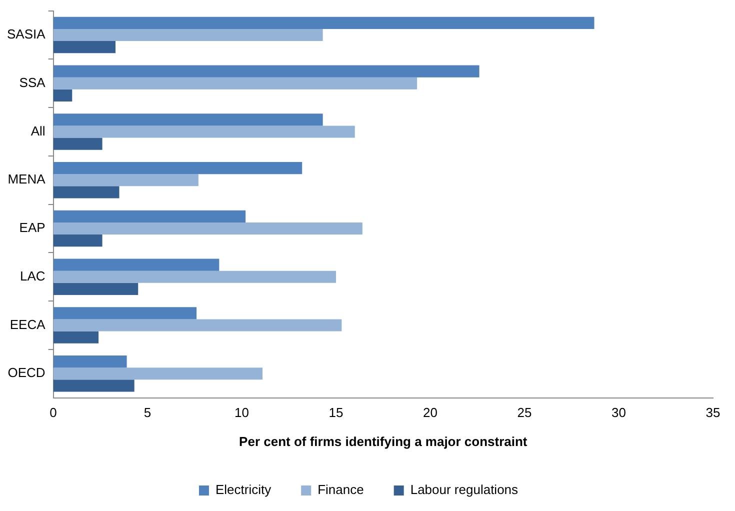  Describe the element at coordinates (32, 82) in the screenshot. I see `y-tick-label: SSA` at that location.